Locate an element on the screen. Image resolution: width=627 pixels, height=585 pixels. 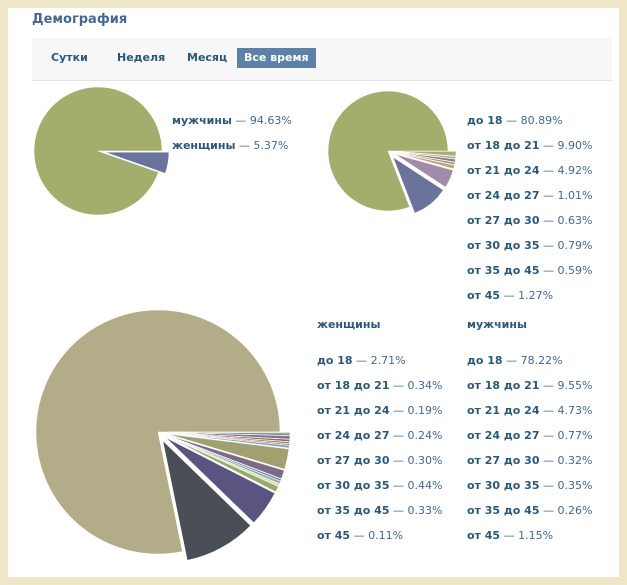
legend-value: 0.59% is located at coordinates (565, 270).